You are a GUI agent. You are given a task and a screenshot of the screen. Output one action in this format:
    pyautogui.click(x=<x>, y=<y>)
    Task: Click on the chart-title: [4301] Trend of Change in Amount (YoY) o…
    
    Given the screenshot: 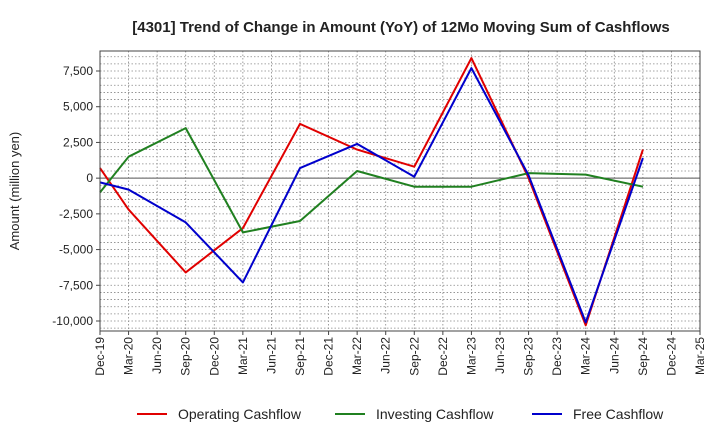 What is the action you would take?
    pyautogui.click(x=401, y=27)
    